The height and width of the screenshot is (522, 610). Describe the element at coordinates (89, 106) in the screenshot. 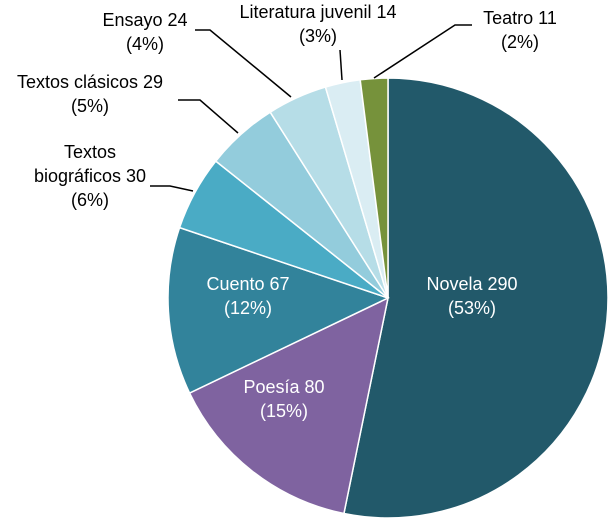

I see `percent-label: (5%)` at that location.